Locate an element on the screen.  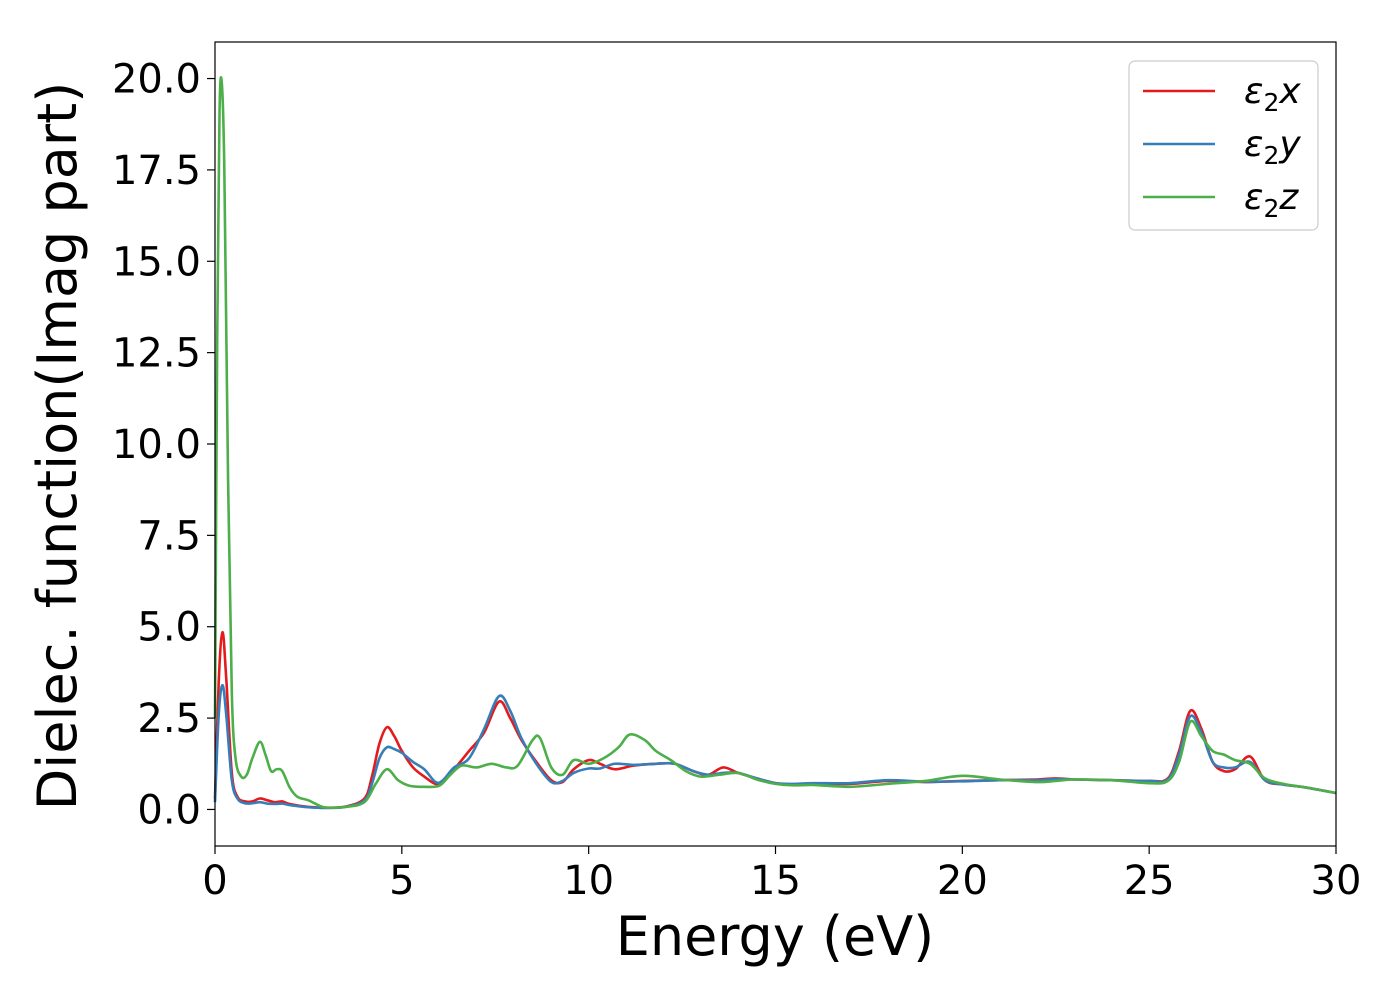
series-line-y is located at coordinates (775, 746).